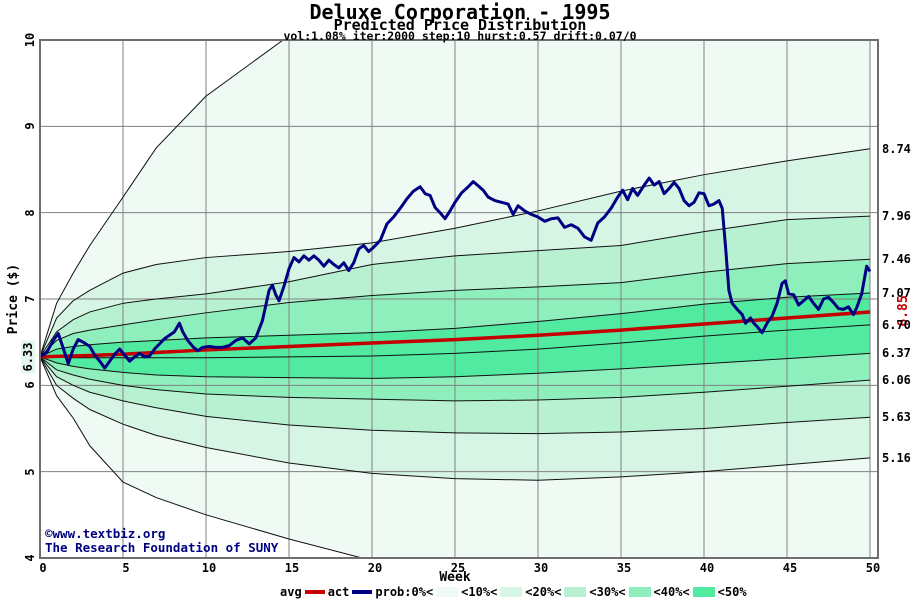 The image size is (920, 600). What do you see at coordinates (455, 577) in the screenshot?
I see `x-axis-title: Week` at bounding box center [455, 577].